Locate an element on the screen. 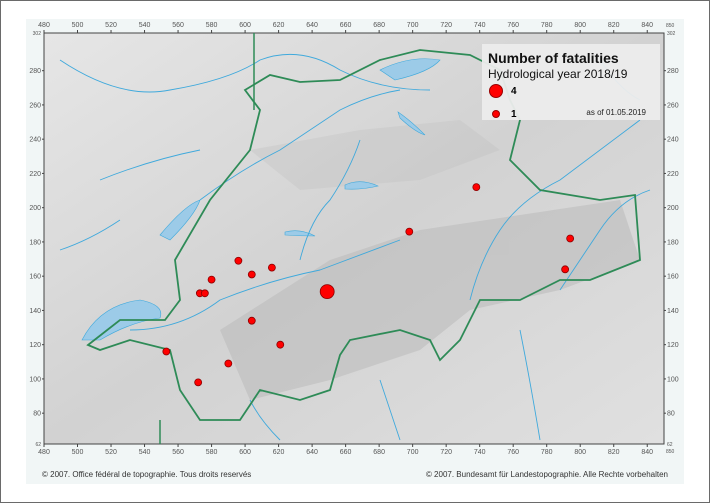  y-tick-right: 240 is located at coordinates (673, 140).